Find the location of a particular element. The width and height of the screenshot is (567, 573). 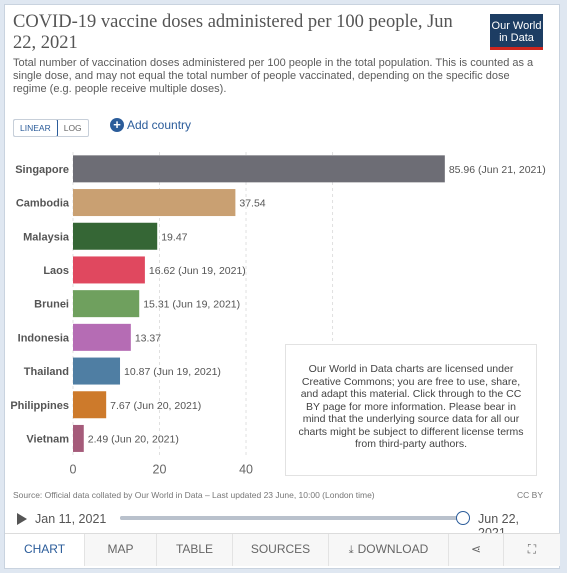

fullscreen-button: ⛶ is located at coordinates (532, 550).